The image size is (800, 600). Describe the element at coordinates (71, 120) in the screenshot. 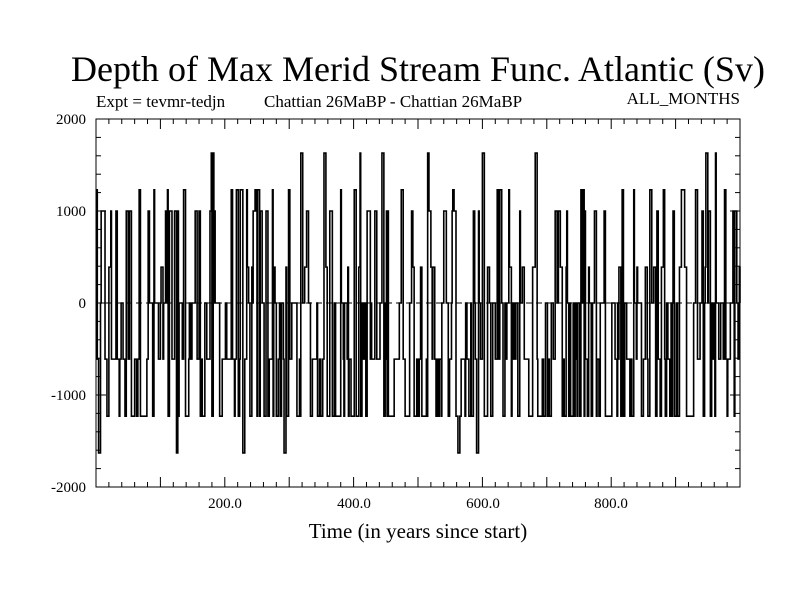

I see `y-tick-label-2000: 2000` at that location.